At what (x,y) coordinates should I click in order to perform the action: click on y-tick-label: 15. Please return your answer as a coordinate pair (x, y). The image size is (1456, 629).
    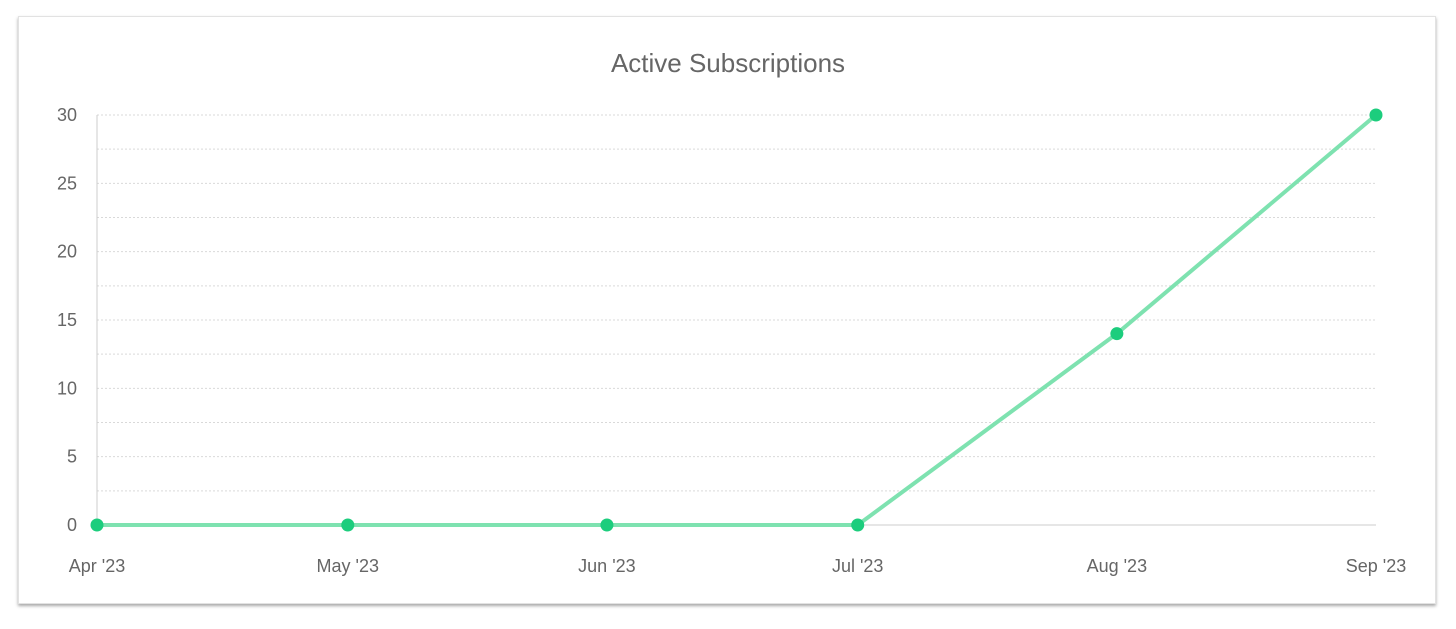
    Looking at the image, I should click on (67, 320).